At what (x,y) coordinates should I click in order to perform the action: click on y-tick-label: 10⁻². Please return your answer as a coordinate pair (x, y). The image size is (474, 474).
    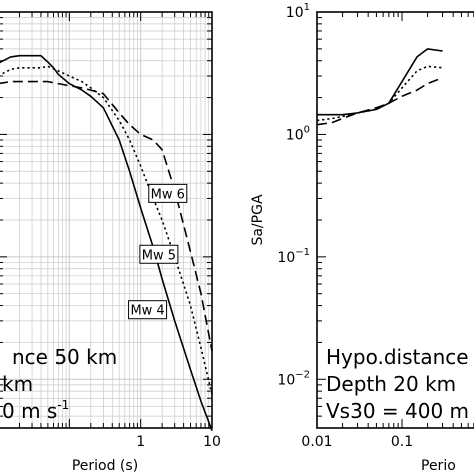
    Looking at the image, I should click on (293, 378).